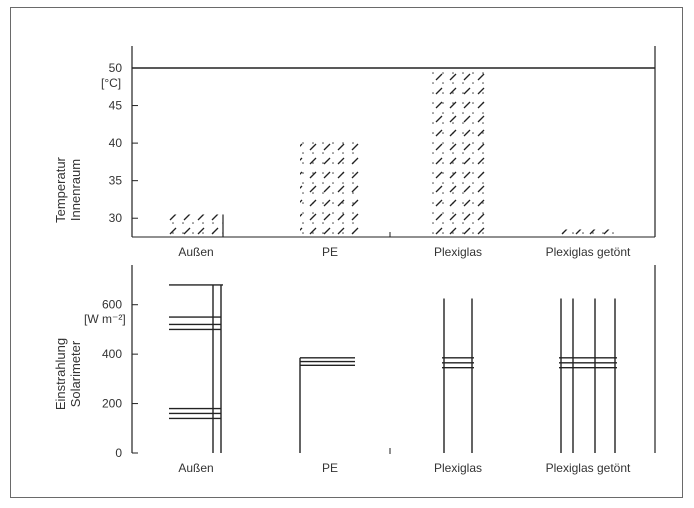 Image resolution: width=694 pixels, height=508 pixels. I want to click on top-category-label: PE, so click(330, 252).